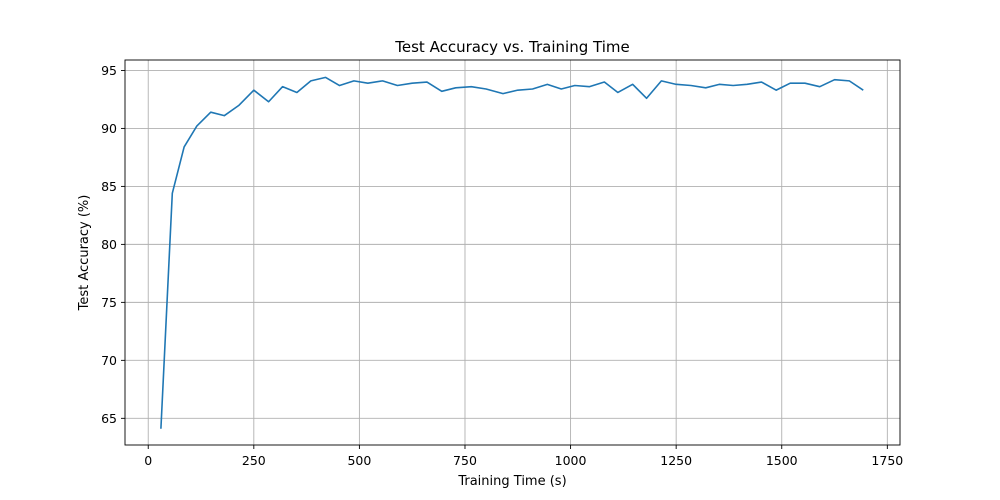 This screenshot has width=1000, height=500. Describe the element at coordinates (109, 360) in the screenshot. I see `y-tick-label: 70` at that location.